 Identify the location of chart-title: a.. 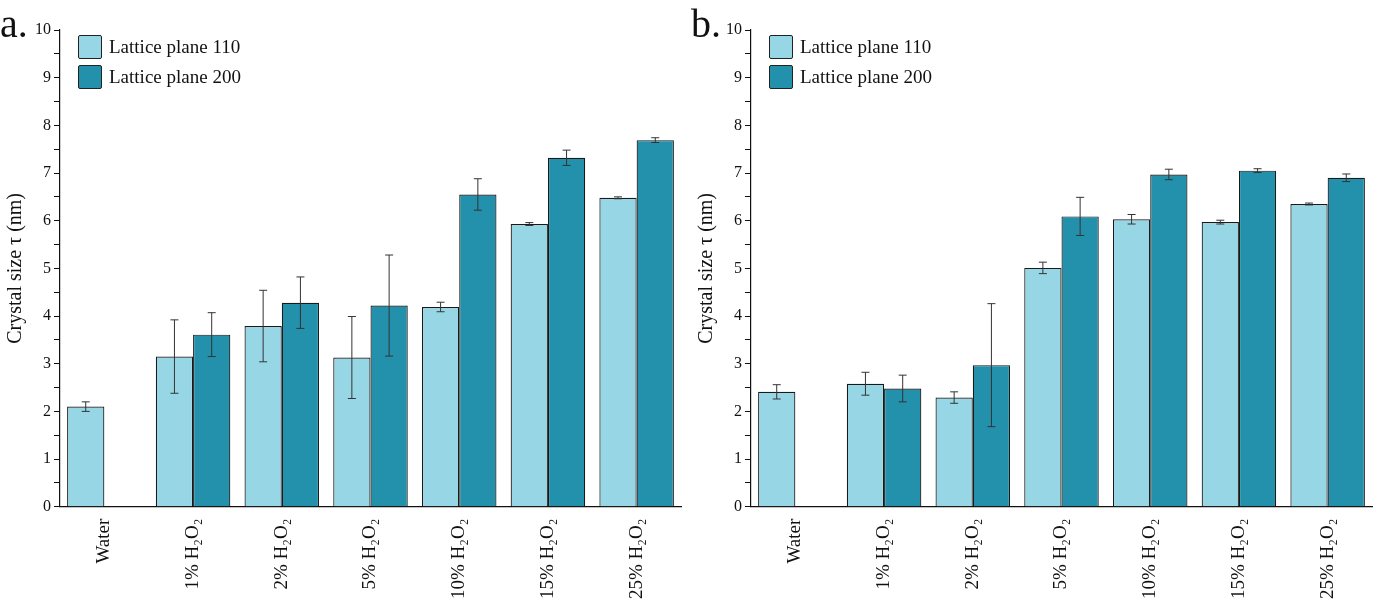
(14, 23).